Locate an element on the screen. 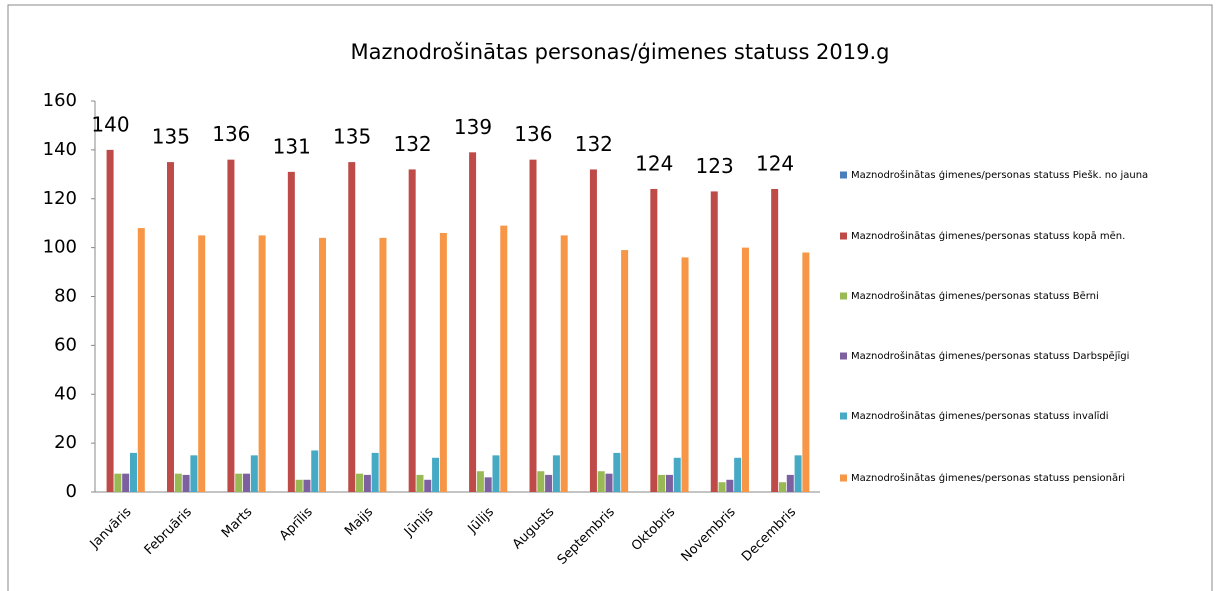 Image resolution: width=1220 pixels, height=591 pixels. data-label: 131 is located at coordinates (292, 146).